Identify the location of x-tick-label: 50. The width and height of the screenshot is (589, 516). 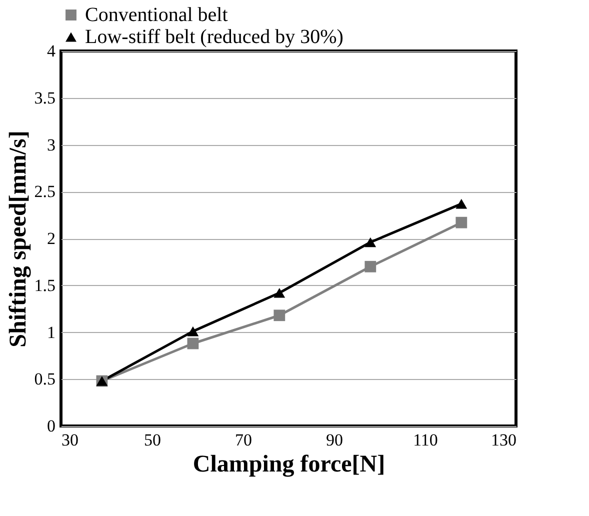
(152, 440).